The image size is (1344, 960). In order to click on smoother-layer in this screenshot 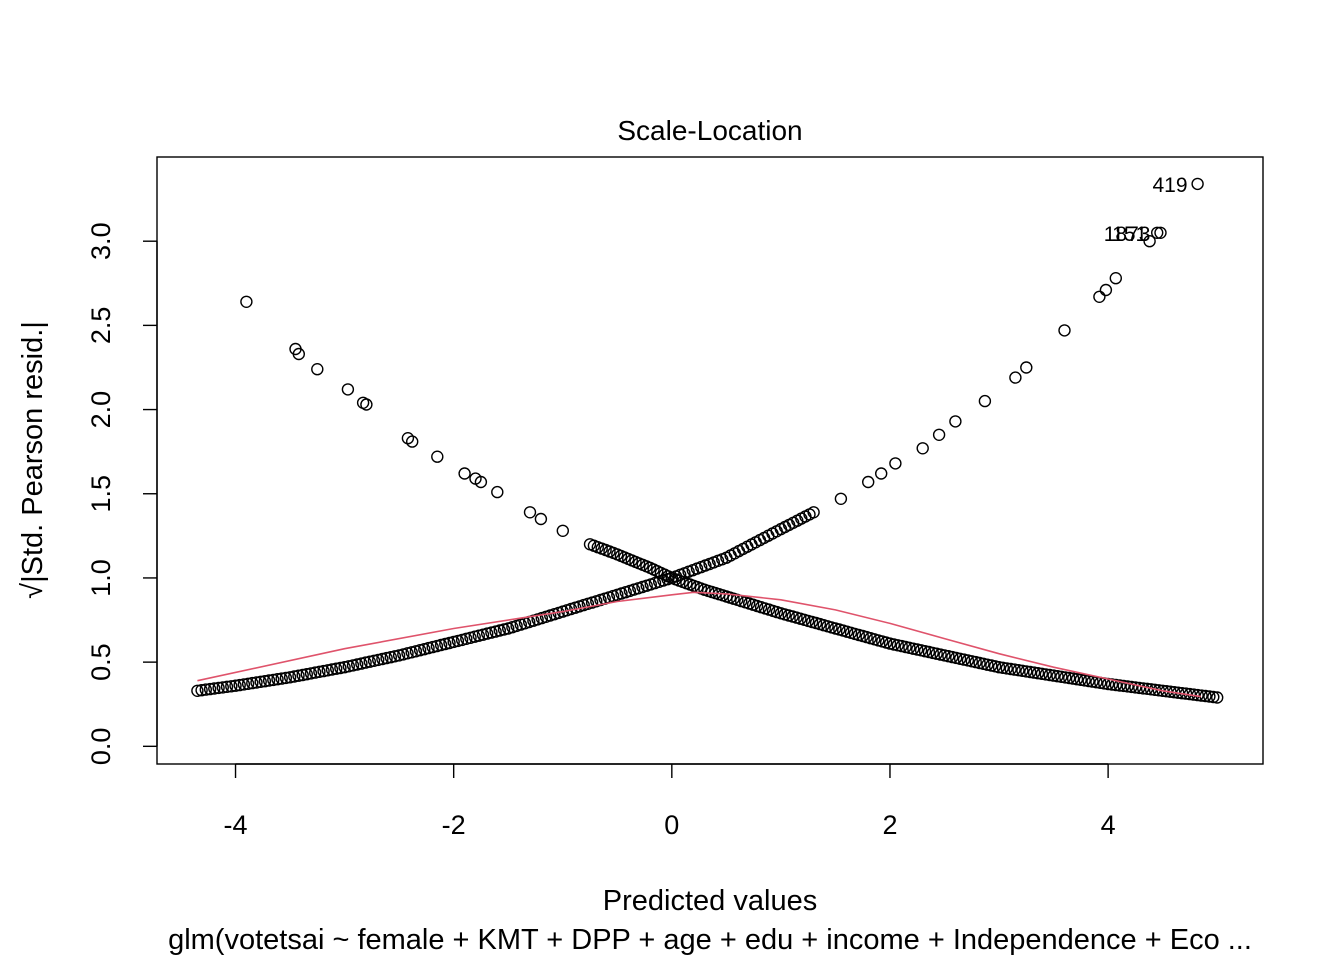, I will do `click(699, 644)`.